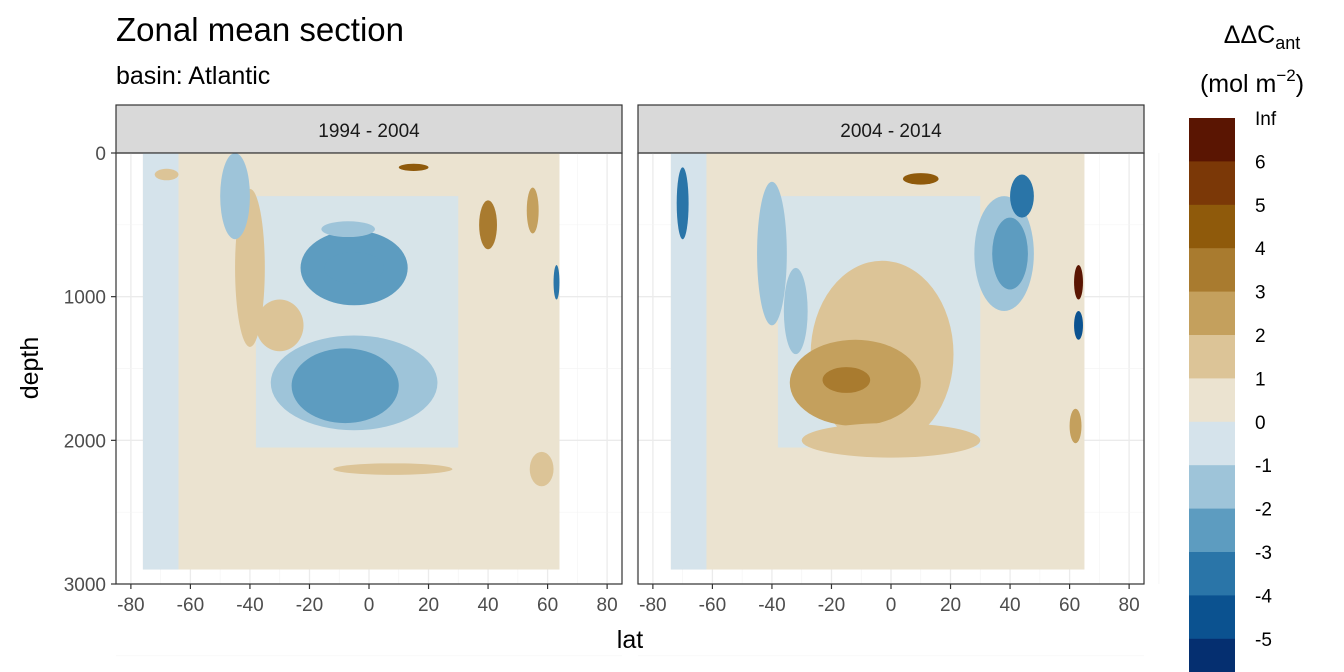 Image resolution: width=1344 pixels, height=672 pixels. Describe the element at coordinates (1262, 37) in the screenshot. I see `legend-title: ΔΔCant` at that location.